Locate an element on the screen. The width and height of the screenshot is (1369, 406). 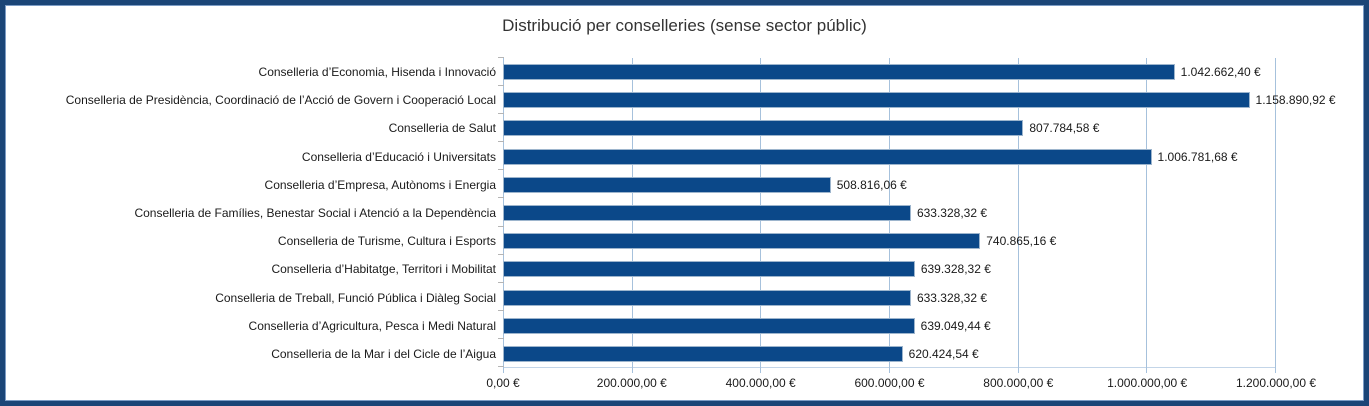
value-label: 1.042.662,40 € is located at coordinates (1220, 72).